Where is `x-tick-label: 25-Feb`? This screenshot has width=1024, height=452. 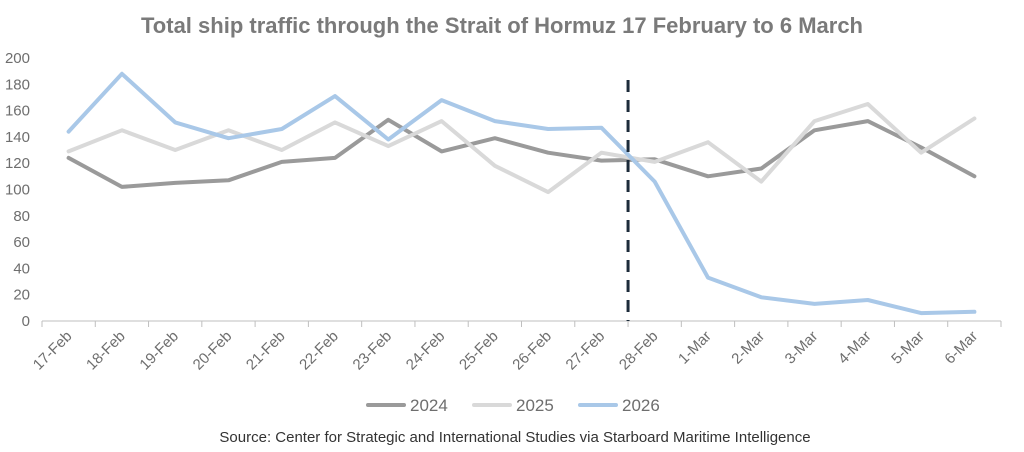 x-tick-label: 25-Feb is located at coordinates (479, 351).